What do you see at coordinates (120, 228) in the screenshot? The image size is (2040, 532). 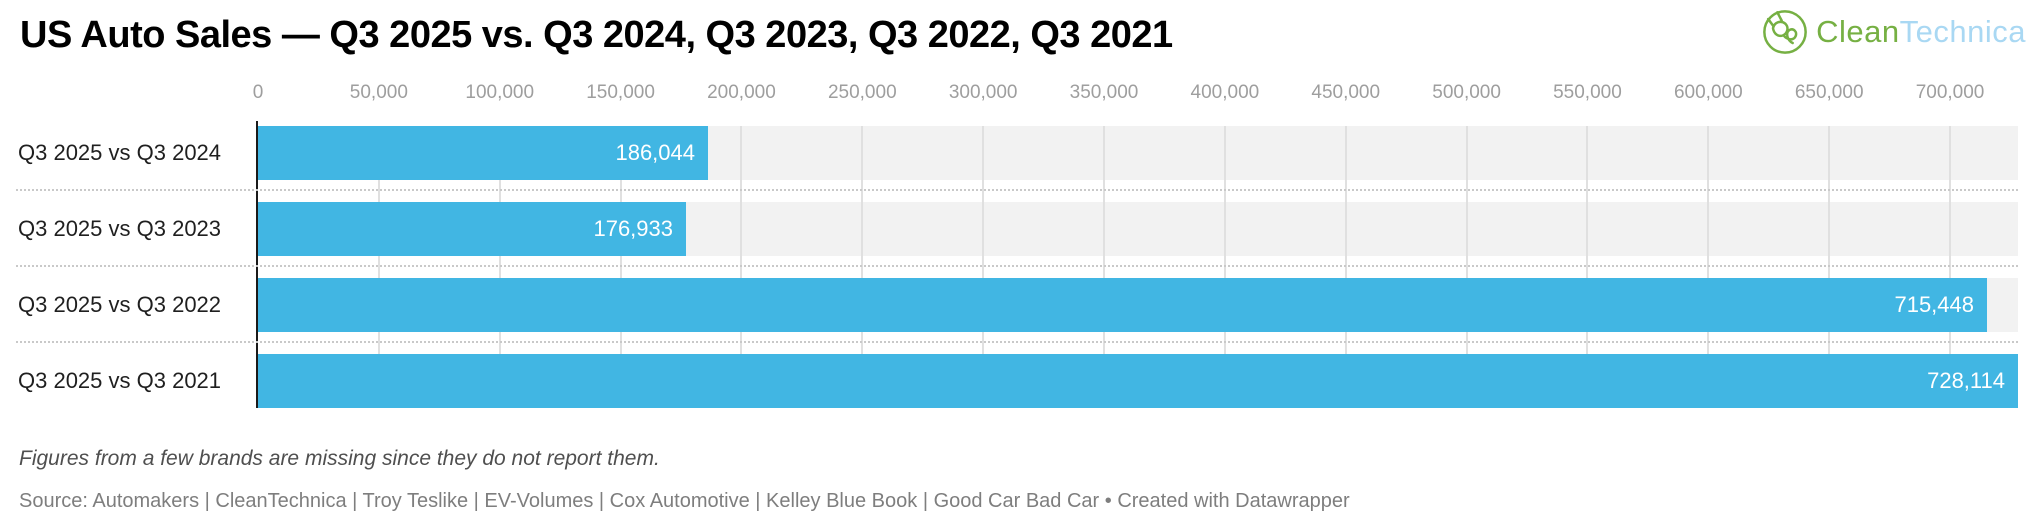 I see `row-category-label: Q3 2025 vs Q3 2023` at bounding box center [120, 228].